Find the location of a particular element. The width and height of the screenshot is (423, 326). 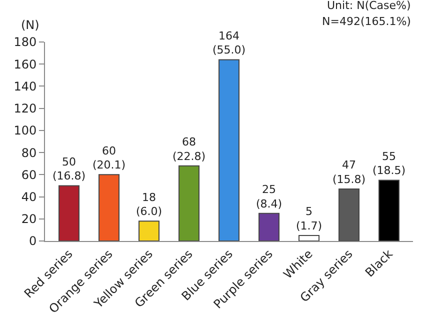

data-label: 60 (20.1) is located at coordinates (109, 158).